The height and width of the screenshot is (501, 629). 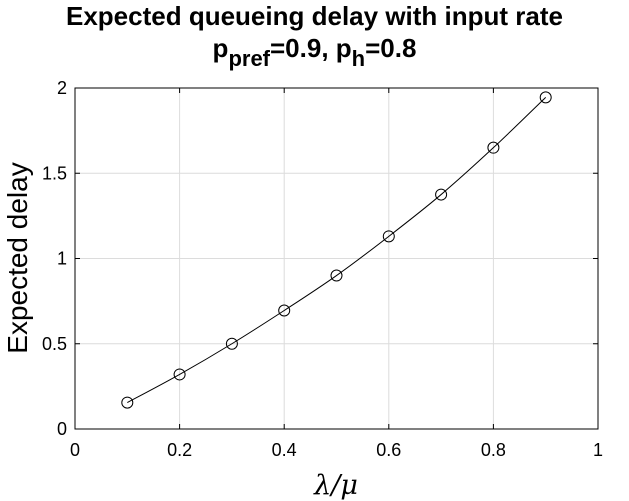 I want to click on title-p-h-value: =0.8, so click(x=391, y=48).